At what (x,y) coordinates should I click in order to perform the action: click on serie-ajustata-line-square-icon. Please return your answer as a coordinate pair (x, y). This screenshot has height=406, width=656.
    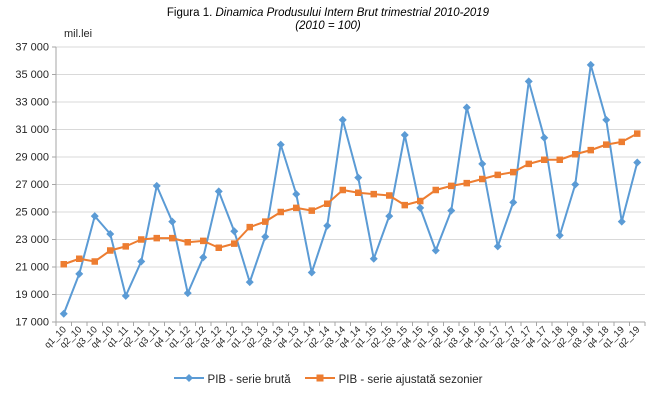
    Looking at the image, I should click on (319, 379).